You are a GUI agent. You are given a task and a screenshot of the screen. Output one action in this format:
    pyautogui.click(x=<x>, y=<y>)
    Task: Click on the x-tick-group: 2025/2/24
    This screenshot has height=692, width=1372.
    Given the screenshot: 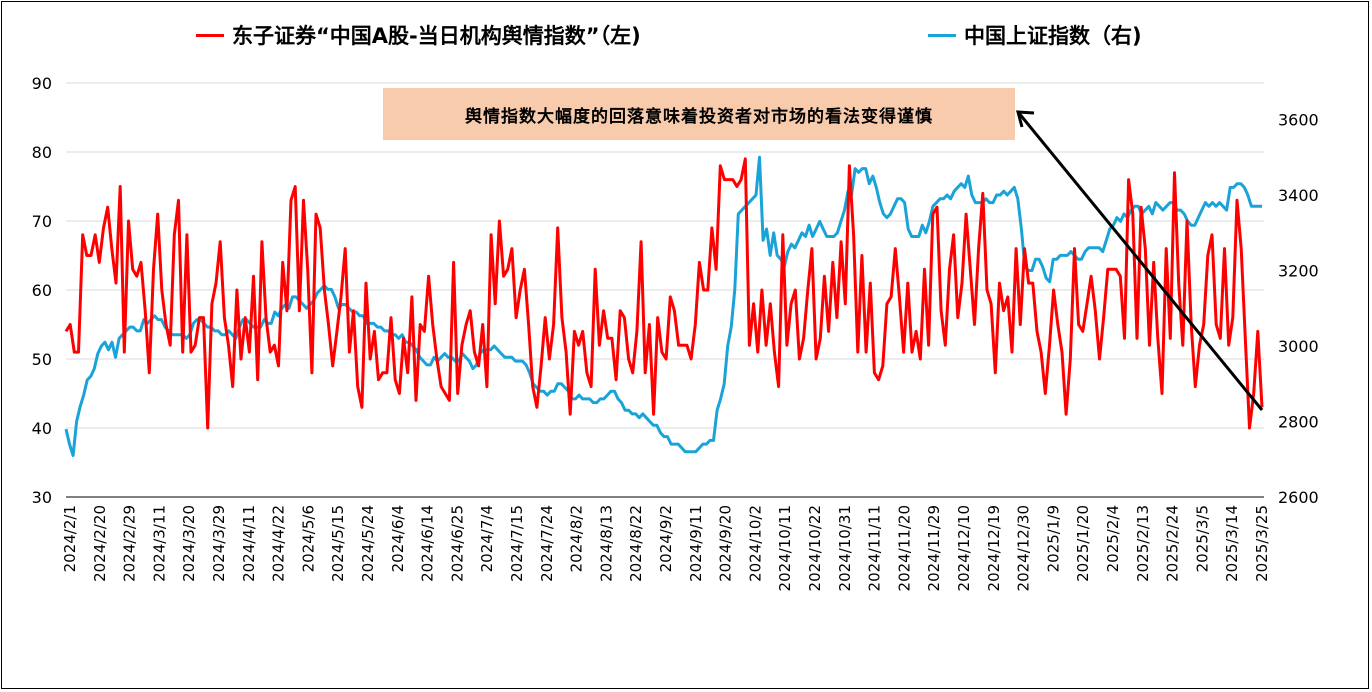 What is the action you would take?
    pyautogui.click(x=1173, y=543)
    